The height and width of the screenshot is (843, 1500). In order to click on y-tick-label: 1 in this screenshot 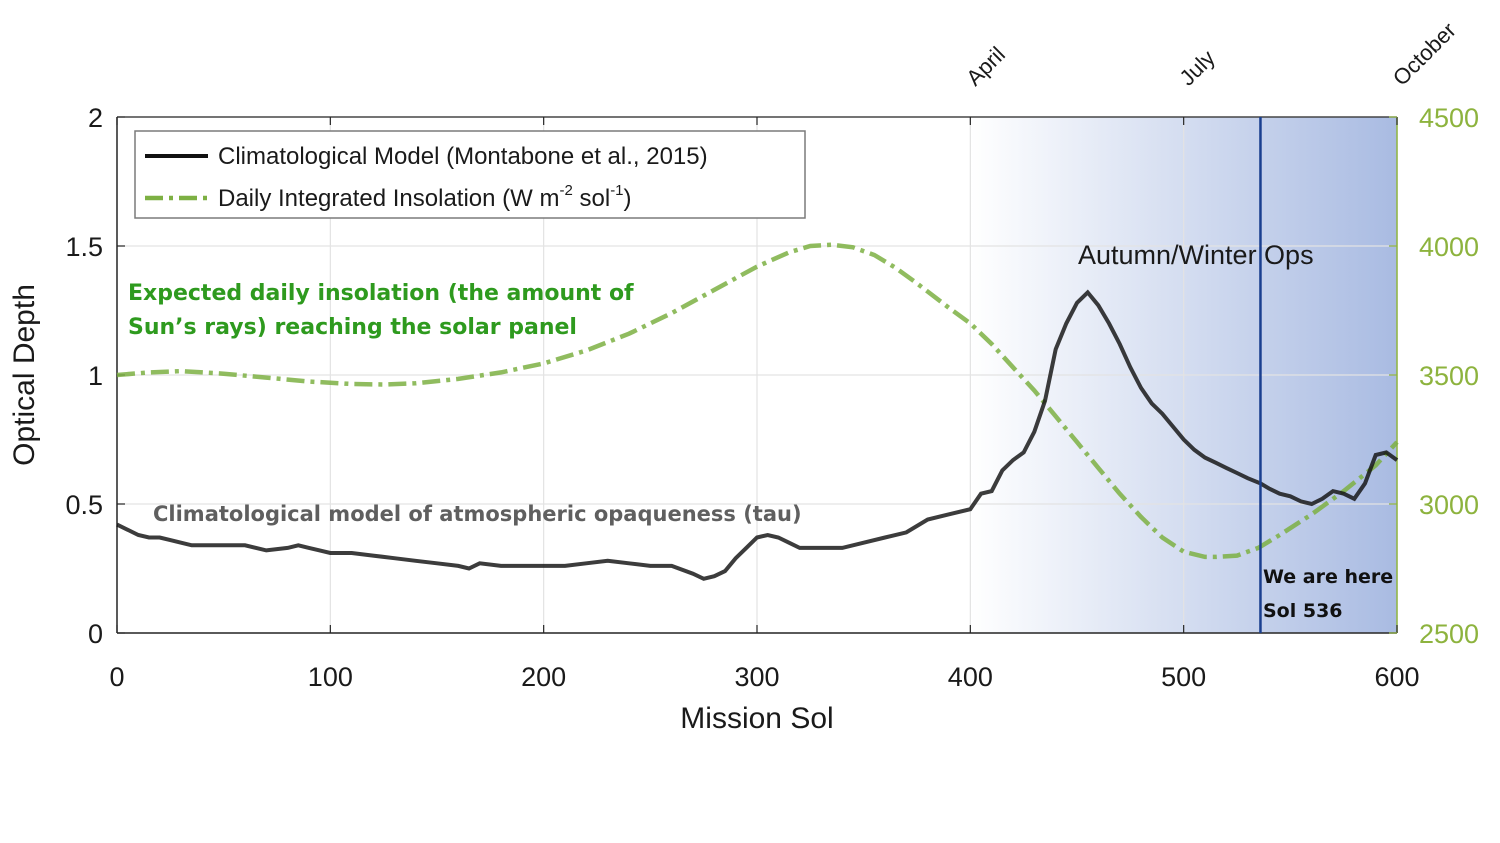, I will do `click(95, 376)`.